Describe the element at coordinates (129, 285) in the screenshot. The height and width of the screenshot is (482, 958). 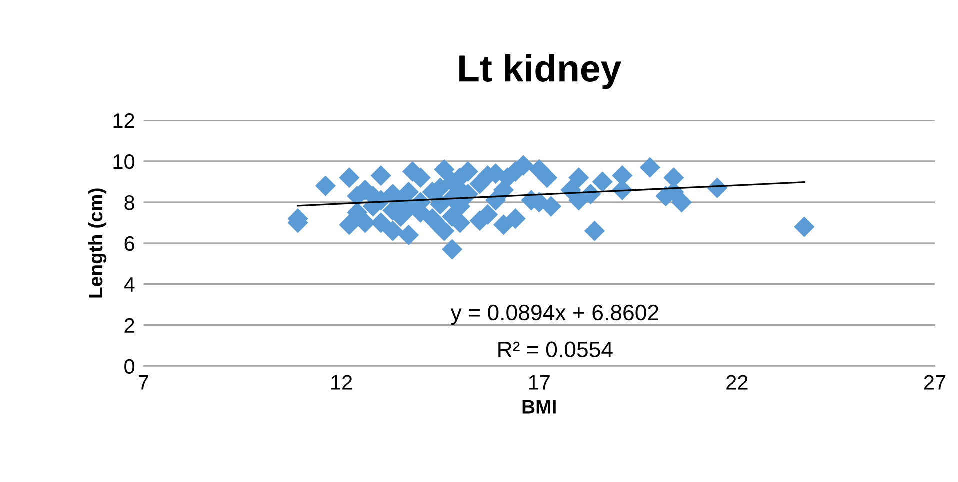
I see `y-tick-label: 4` at that location.